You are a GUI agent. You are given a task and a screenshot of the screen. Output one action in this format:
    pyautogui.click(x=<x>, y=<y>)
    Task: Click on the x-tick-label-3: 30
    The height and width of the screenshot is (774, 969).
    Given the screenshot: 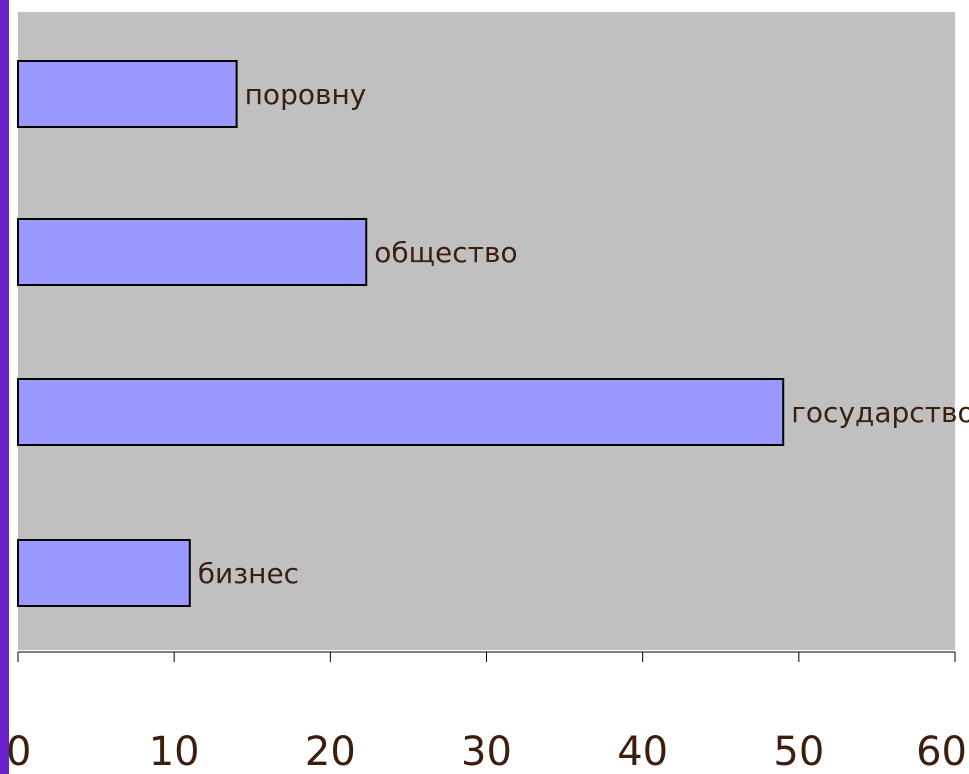 What is the action you would take?
    pyautogui.click(x=486, y=751)
    